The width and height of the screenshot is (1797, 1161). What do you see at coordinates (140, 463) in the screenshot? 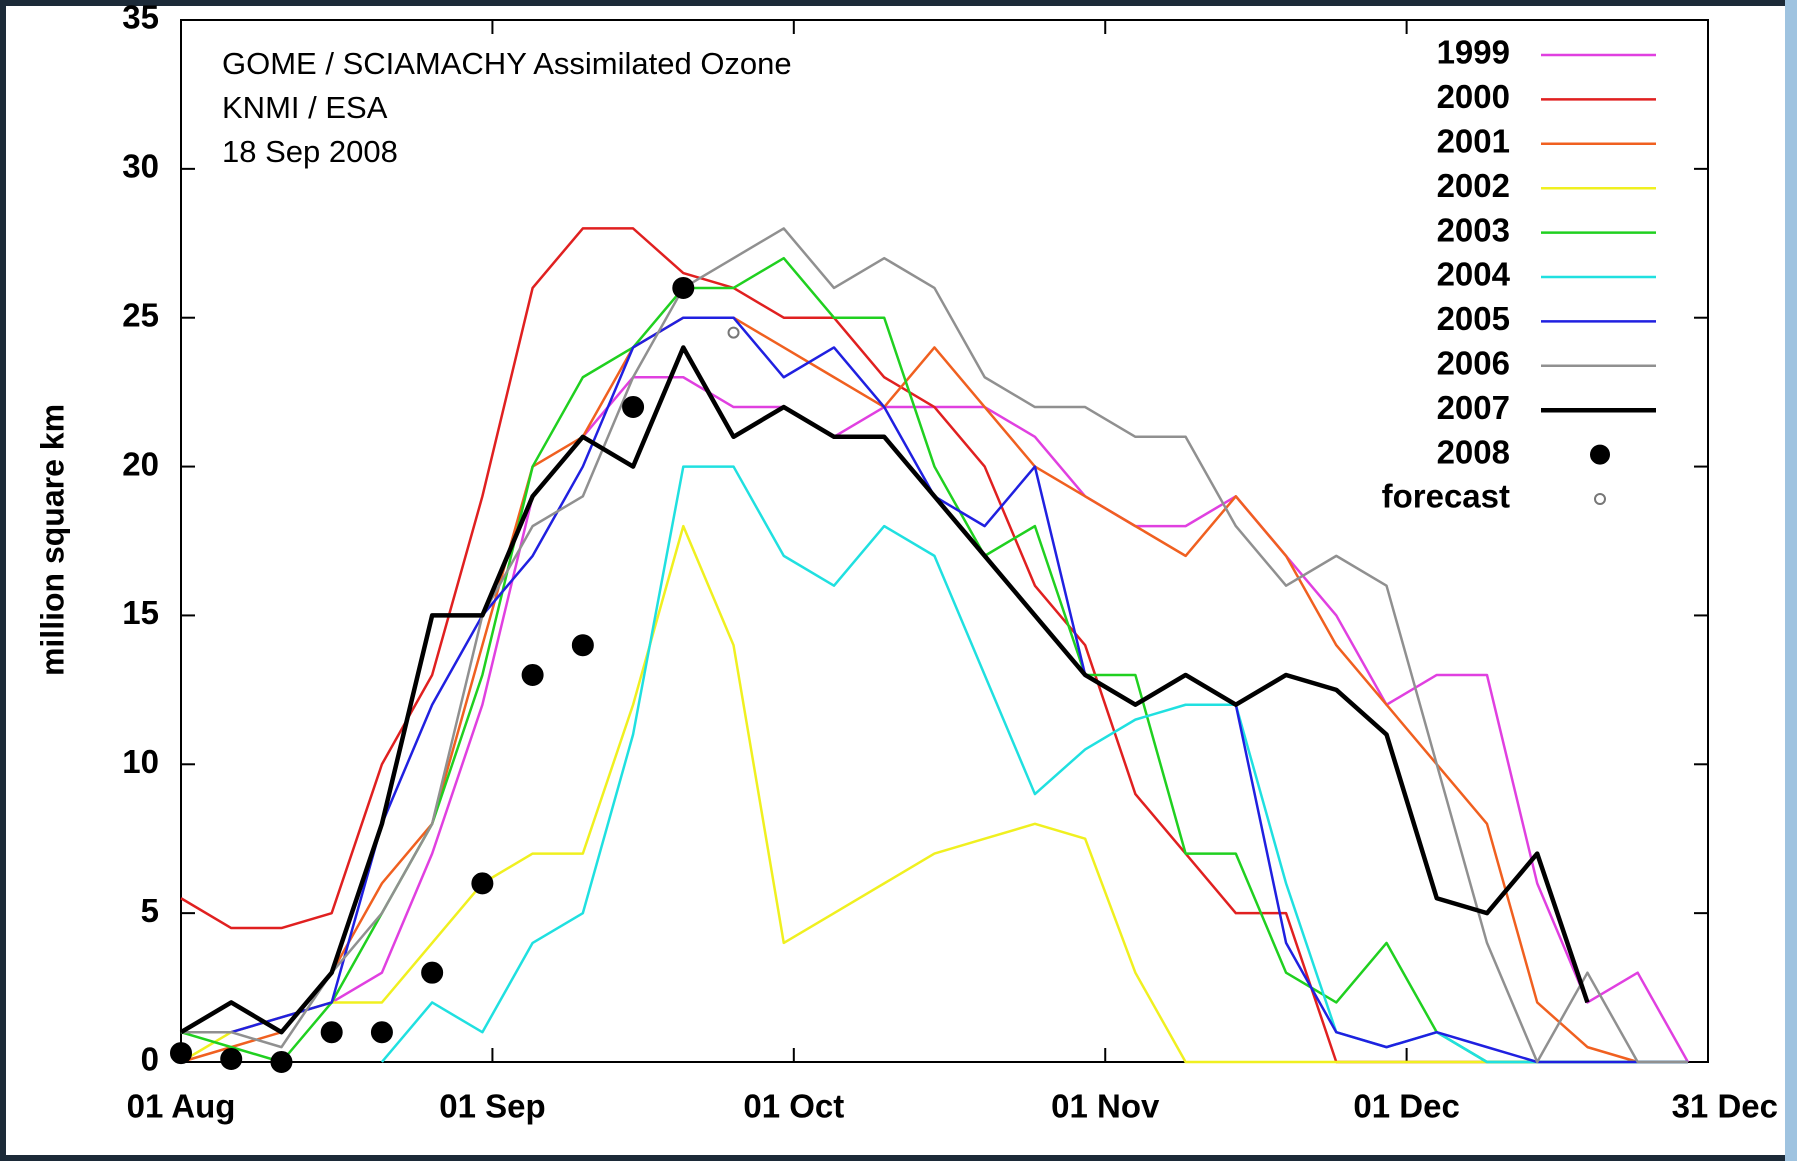
I see `y-tick-label: 20` at bounding box center [140, 463].